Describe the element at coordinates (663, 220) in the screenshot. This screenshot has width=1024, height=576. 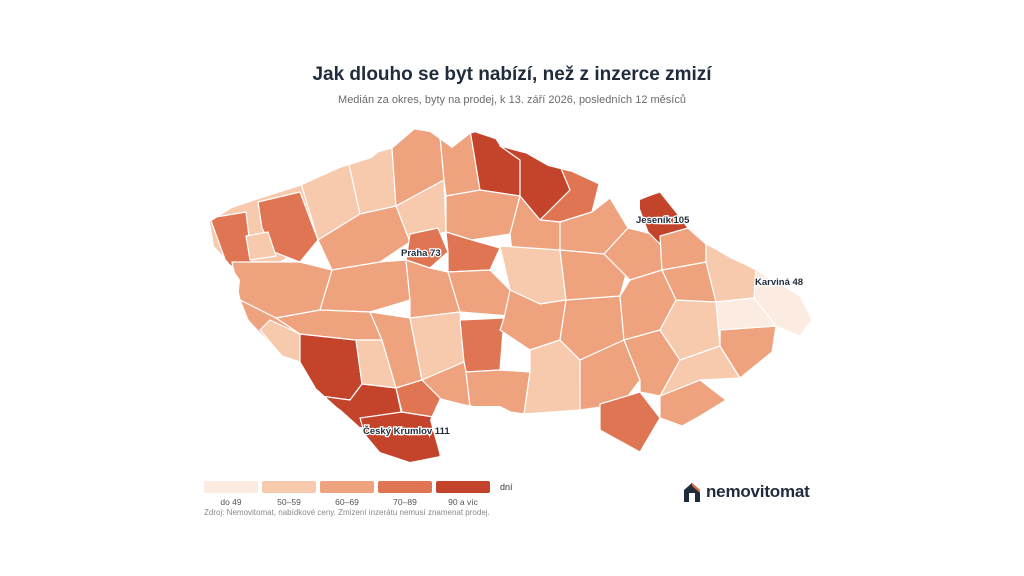
I see `callout-jesenik: Jeseník 105` at that location.